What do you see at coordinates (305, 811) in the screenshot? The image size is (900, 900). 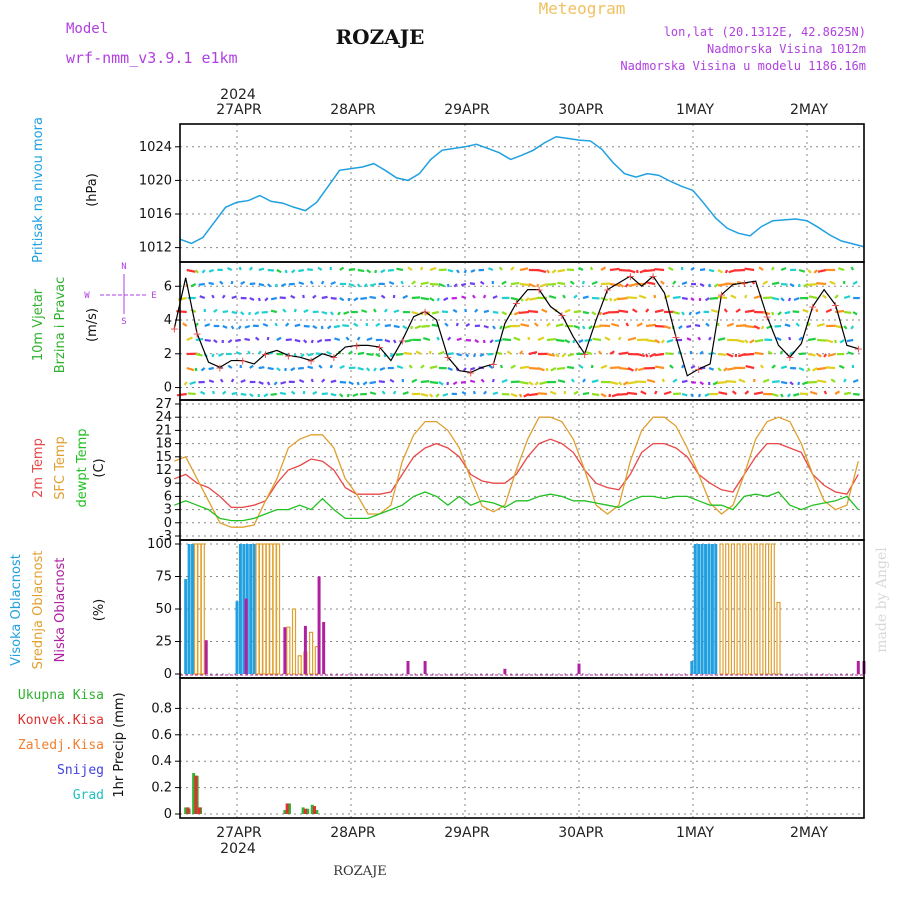 I see `precip-conv-bar` at bounding box center [305, 811].